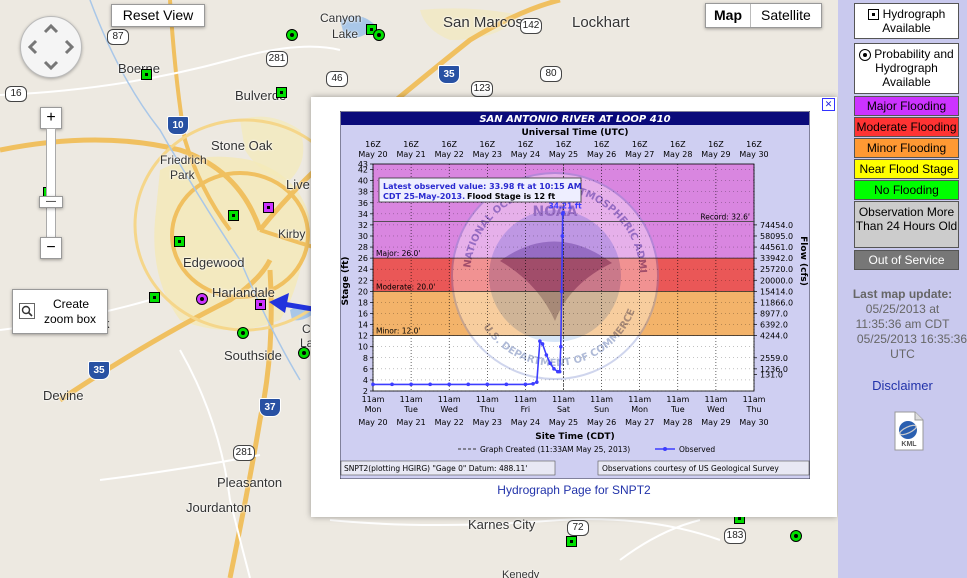 Image resolution: width=967 pixels, height=578 pixels. What do you see at coordinates (574, 490) in the screenshot?
I see `hydrograph-page-link: Hydrograph Page for SNPT2` at bounding box center [574, 490].